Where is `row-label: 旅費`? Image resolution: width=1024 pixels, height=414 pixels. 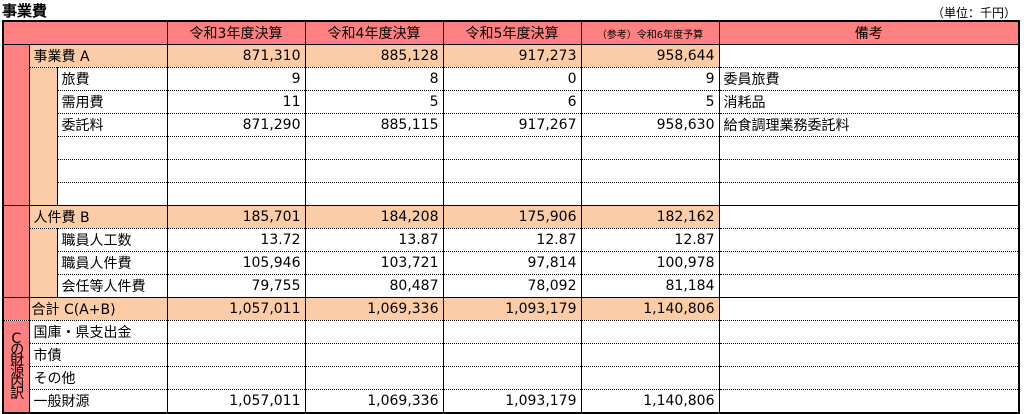
row-label: 旅費 is located at coordinates (112, 79).